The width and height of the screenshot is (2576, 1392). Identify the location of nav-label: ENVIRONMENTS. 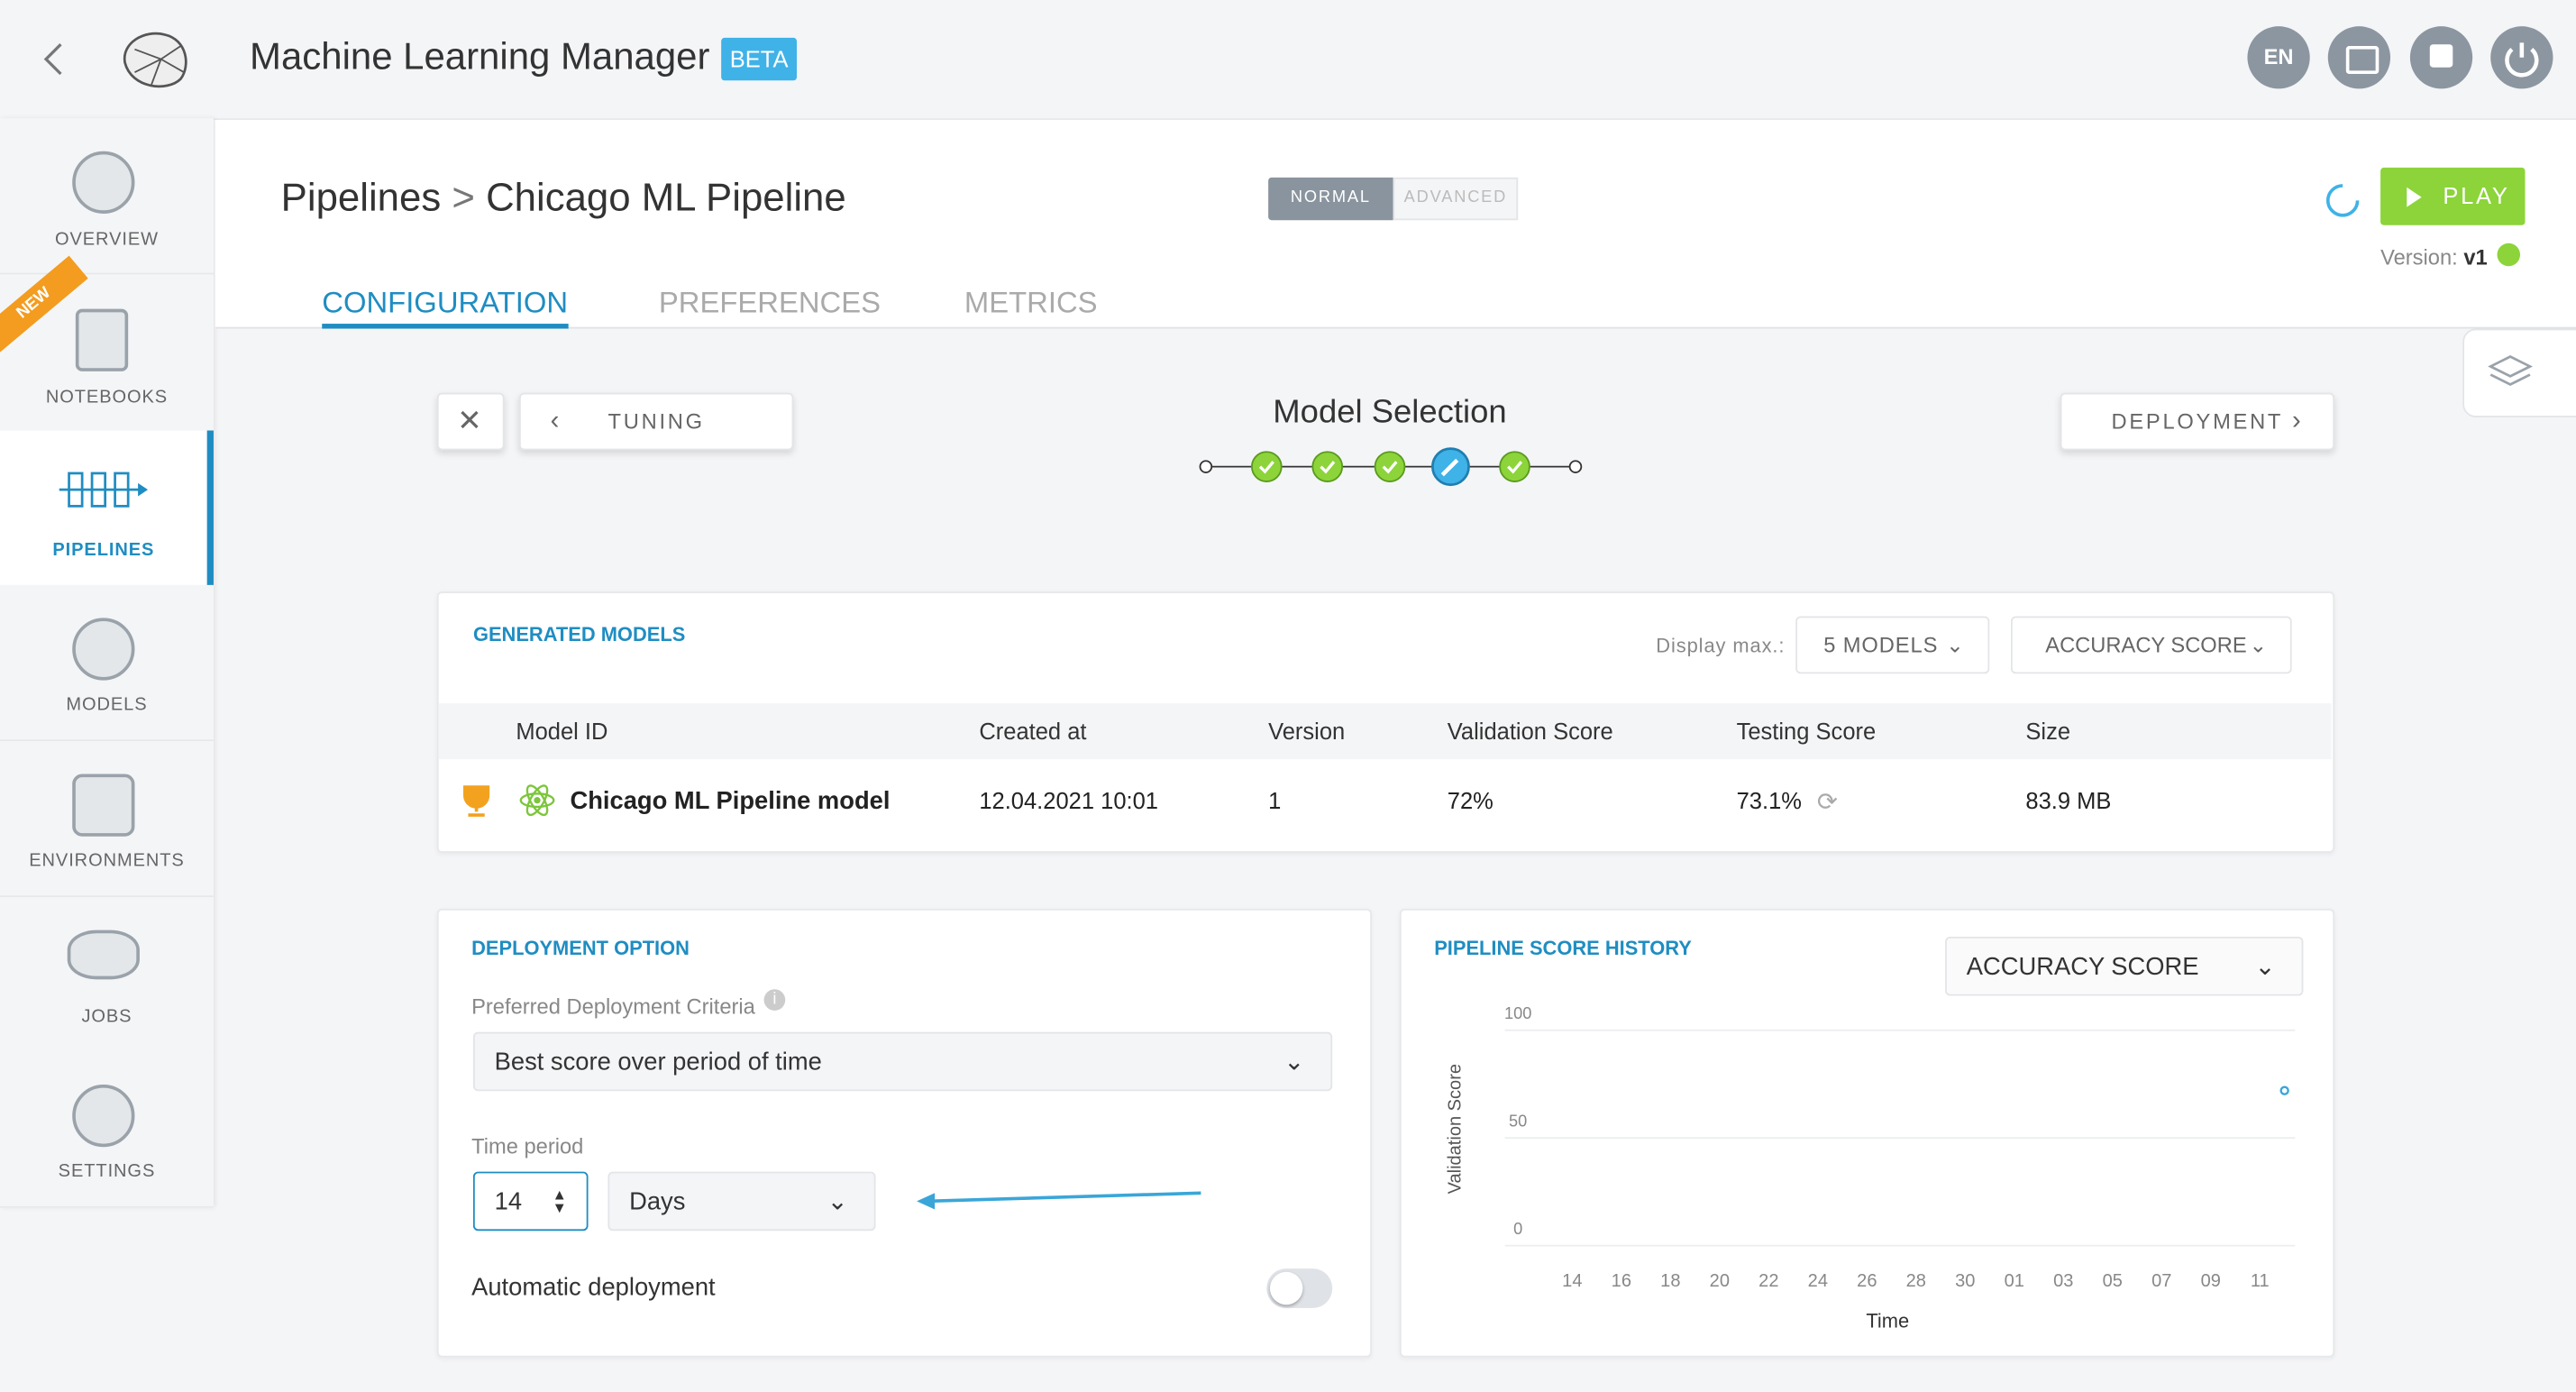
(107, 861).